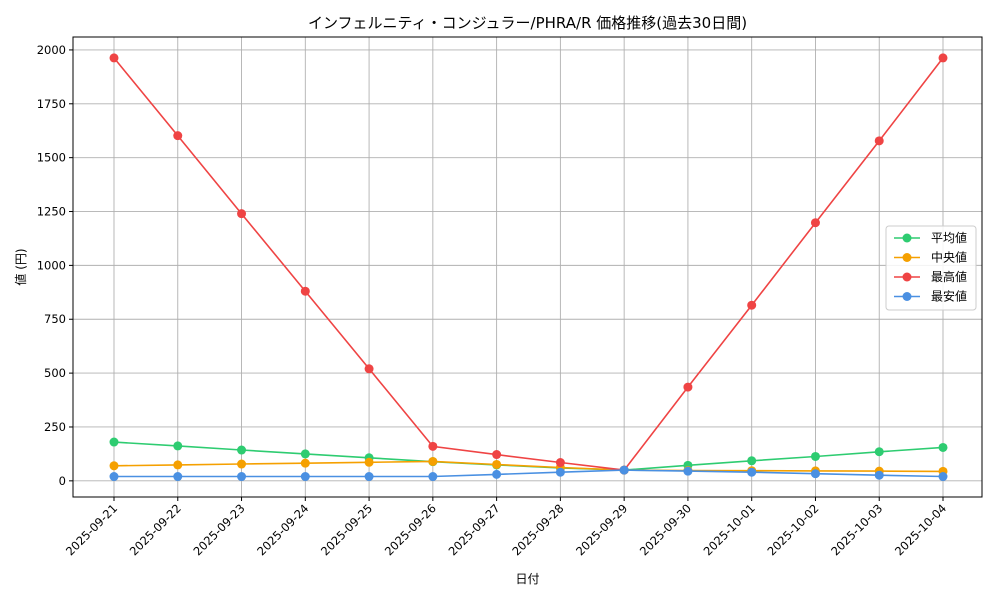 Image resolution: width=1000 pixels, height=600 pixels. What do you see at coordinates (51, 212) in the screenshot?
I see `y-tick-label: 1250` at bounding box center [51, 212].